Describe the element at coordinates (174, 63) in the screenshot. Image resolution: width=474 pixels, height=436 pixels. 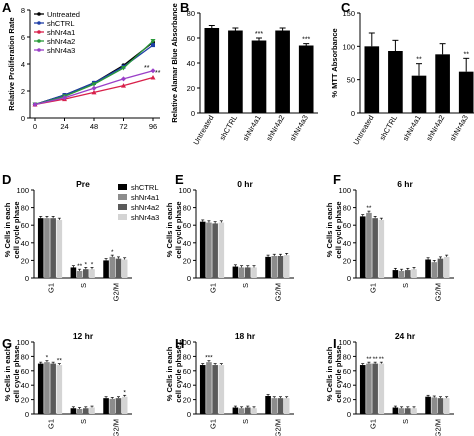
I see `panel-b-y-label: Relative Alamar Blue Absorbance` at that location.